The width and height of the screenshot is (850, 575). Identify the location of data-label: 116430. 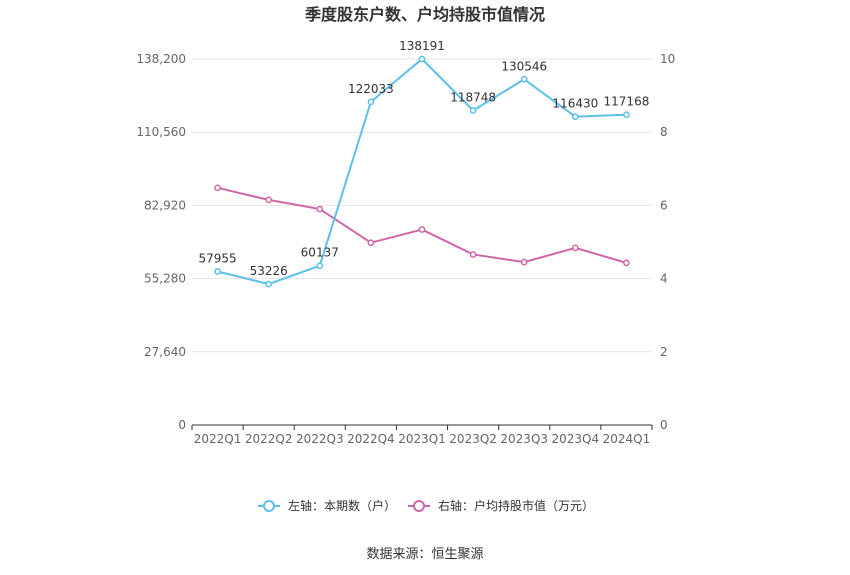
(575, 104).